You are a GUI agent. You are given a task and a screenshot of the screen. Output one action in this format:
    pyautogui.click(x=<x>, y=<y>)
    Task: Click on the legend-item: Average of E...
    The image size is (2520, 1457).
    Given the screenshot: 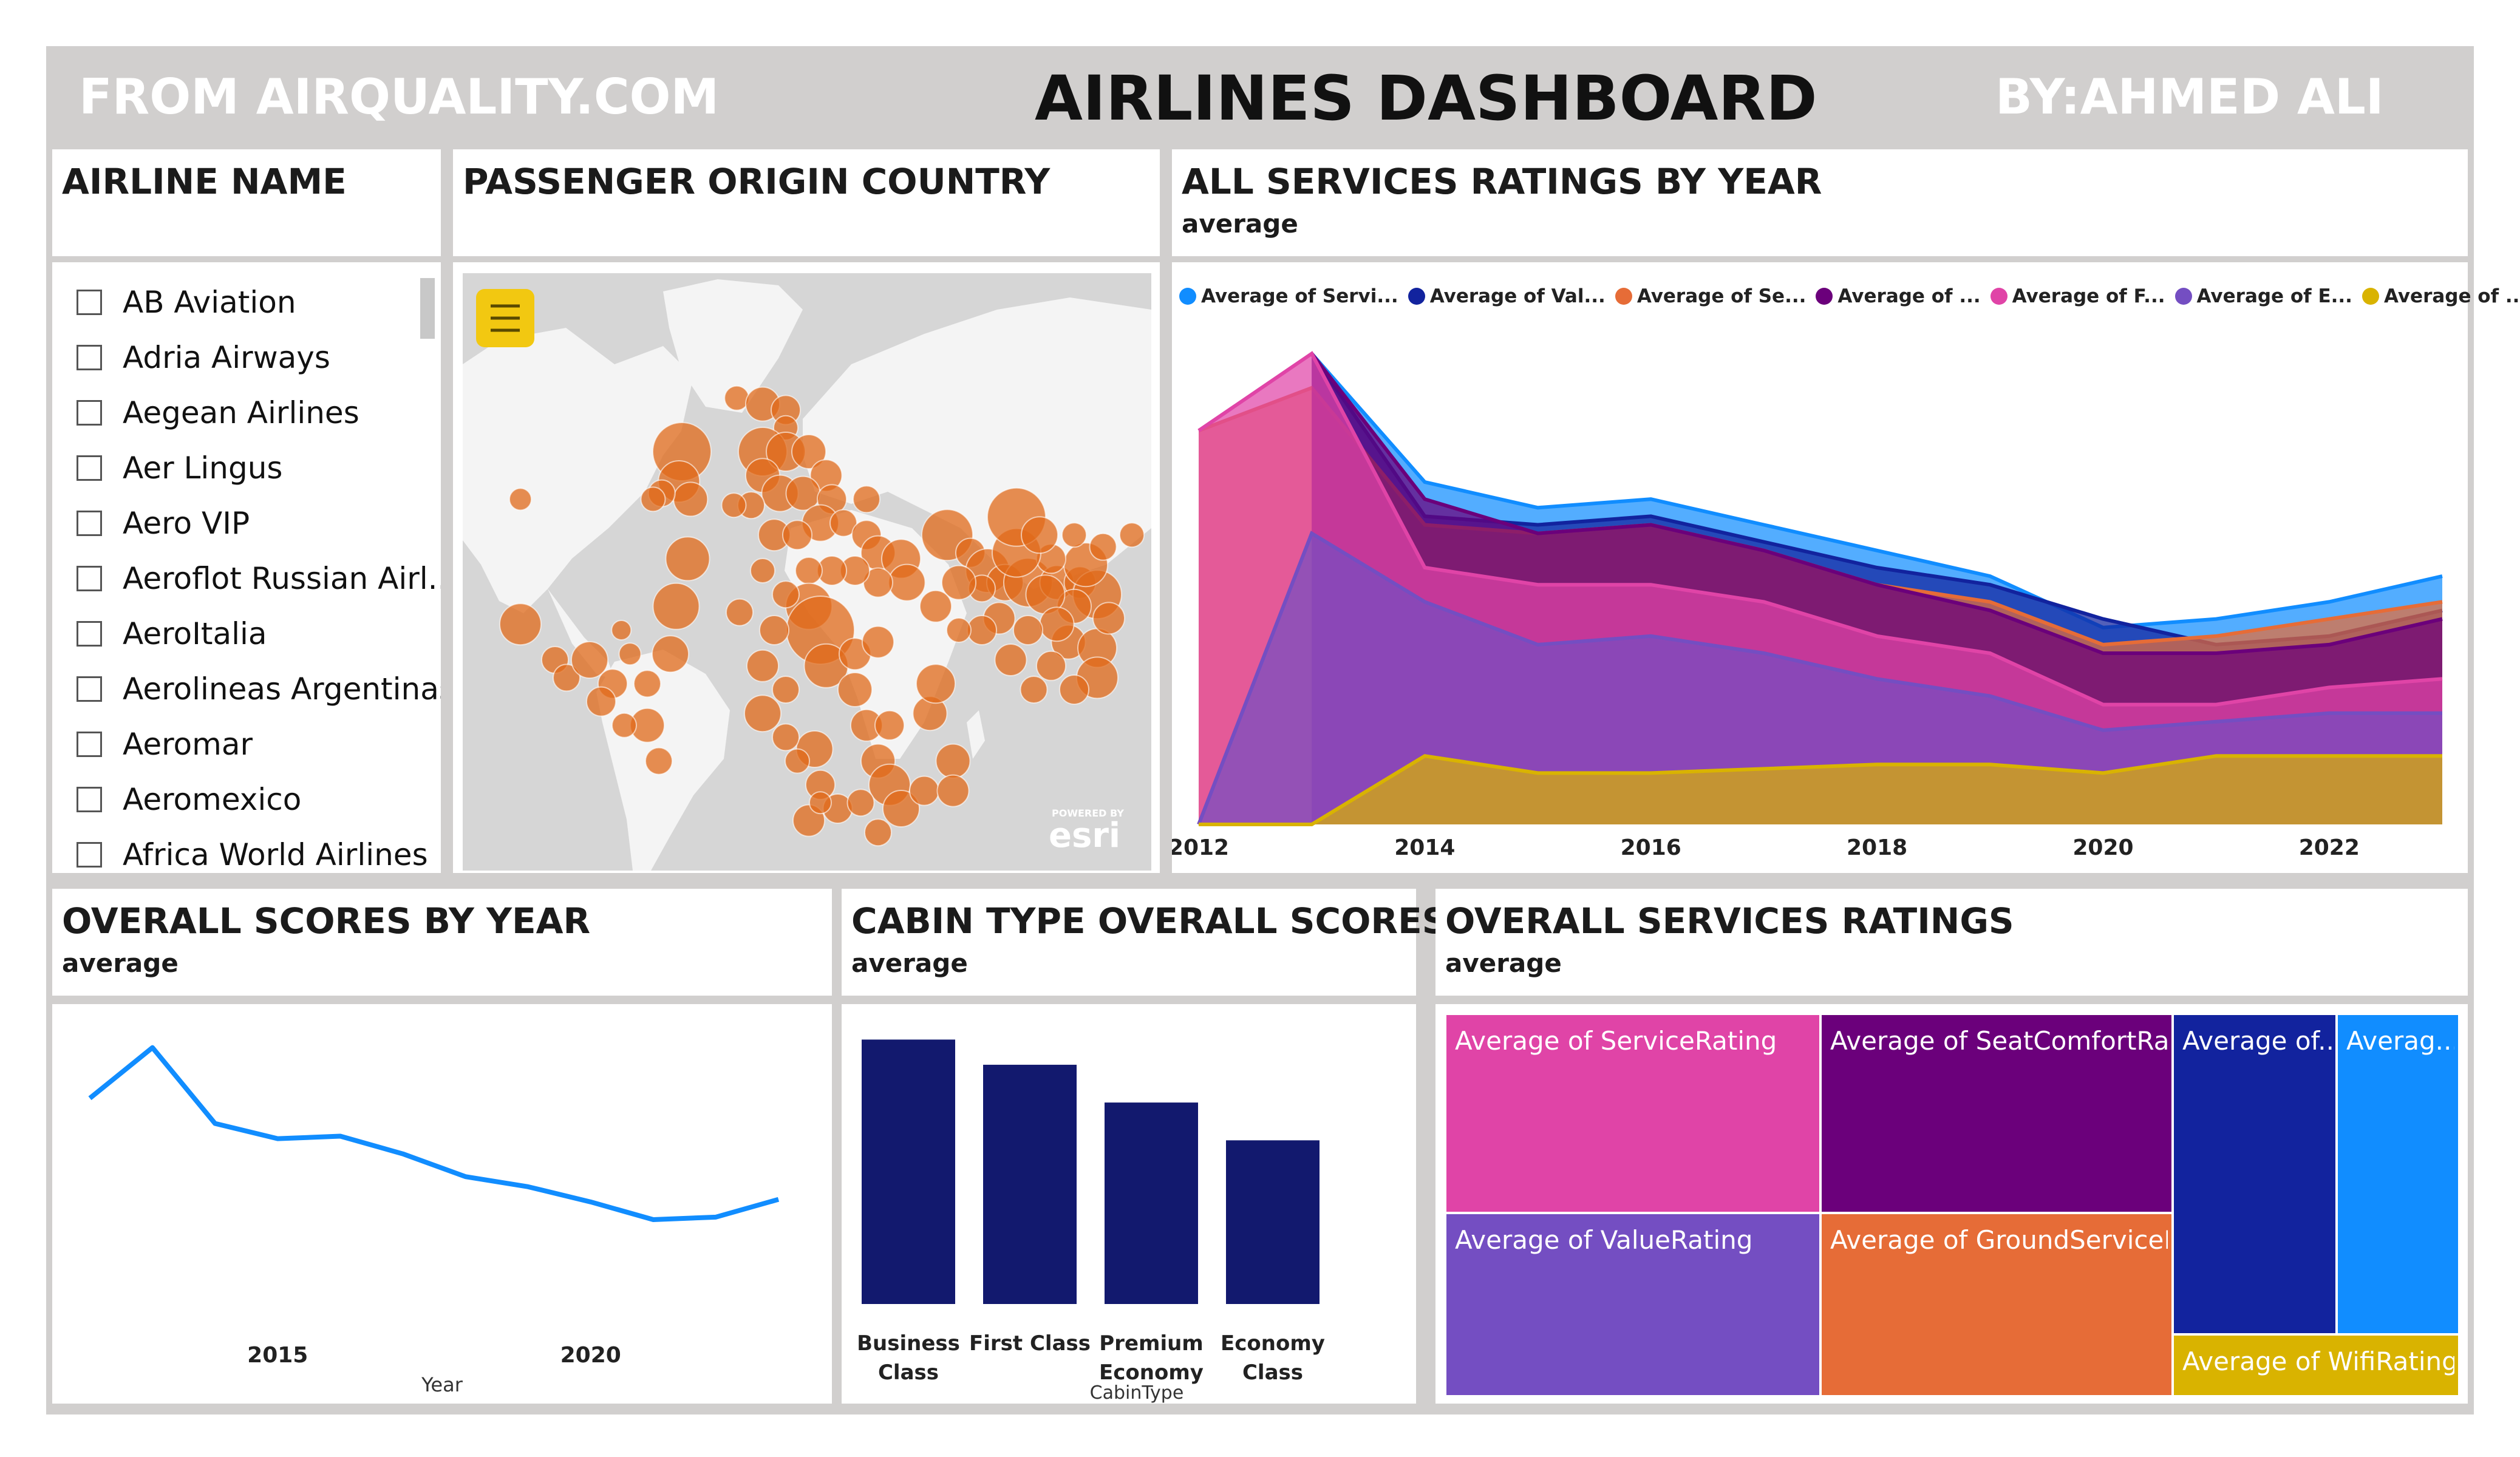 What is the action you would take?
    pyautogui.click(x=2263, y=296)
    